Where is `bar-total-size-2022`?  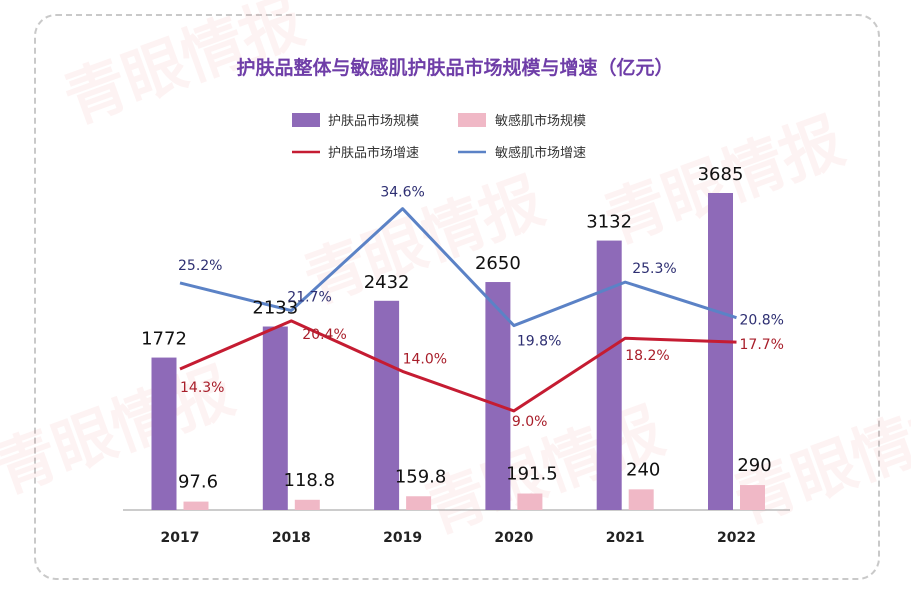 bar-total-size-2022 is located at coordinates (720, 351).